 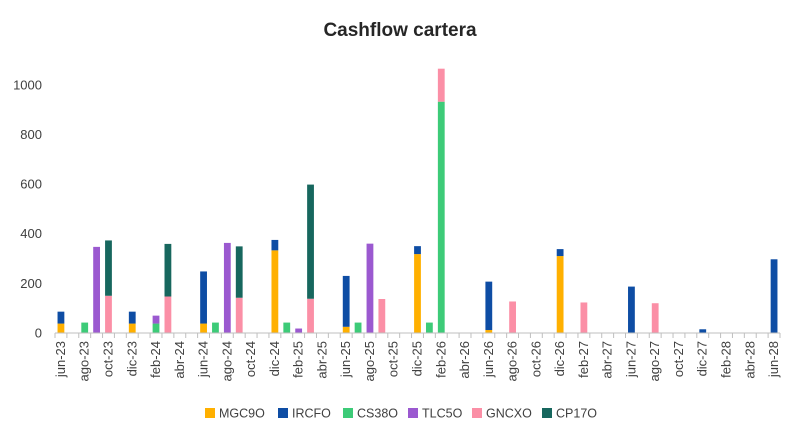 I want to click on x-tick-label: abr-27, so click(x=607, y=360).